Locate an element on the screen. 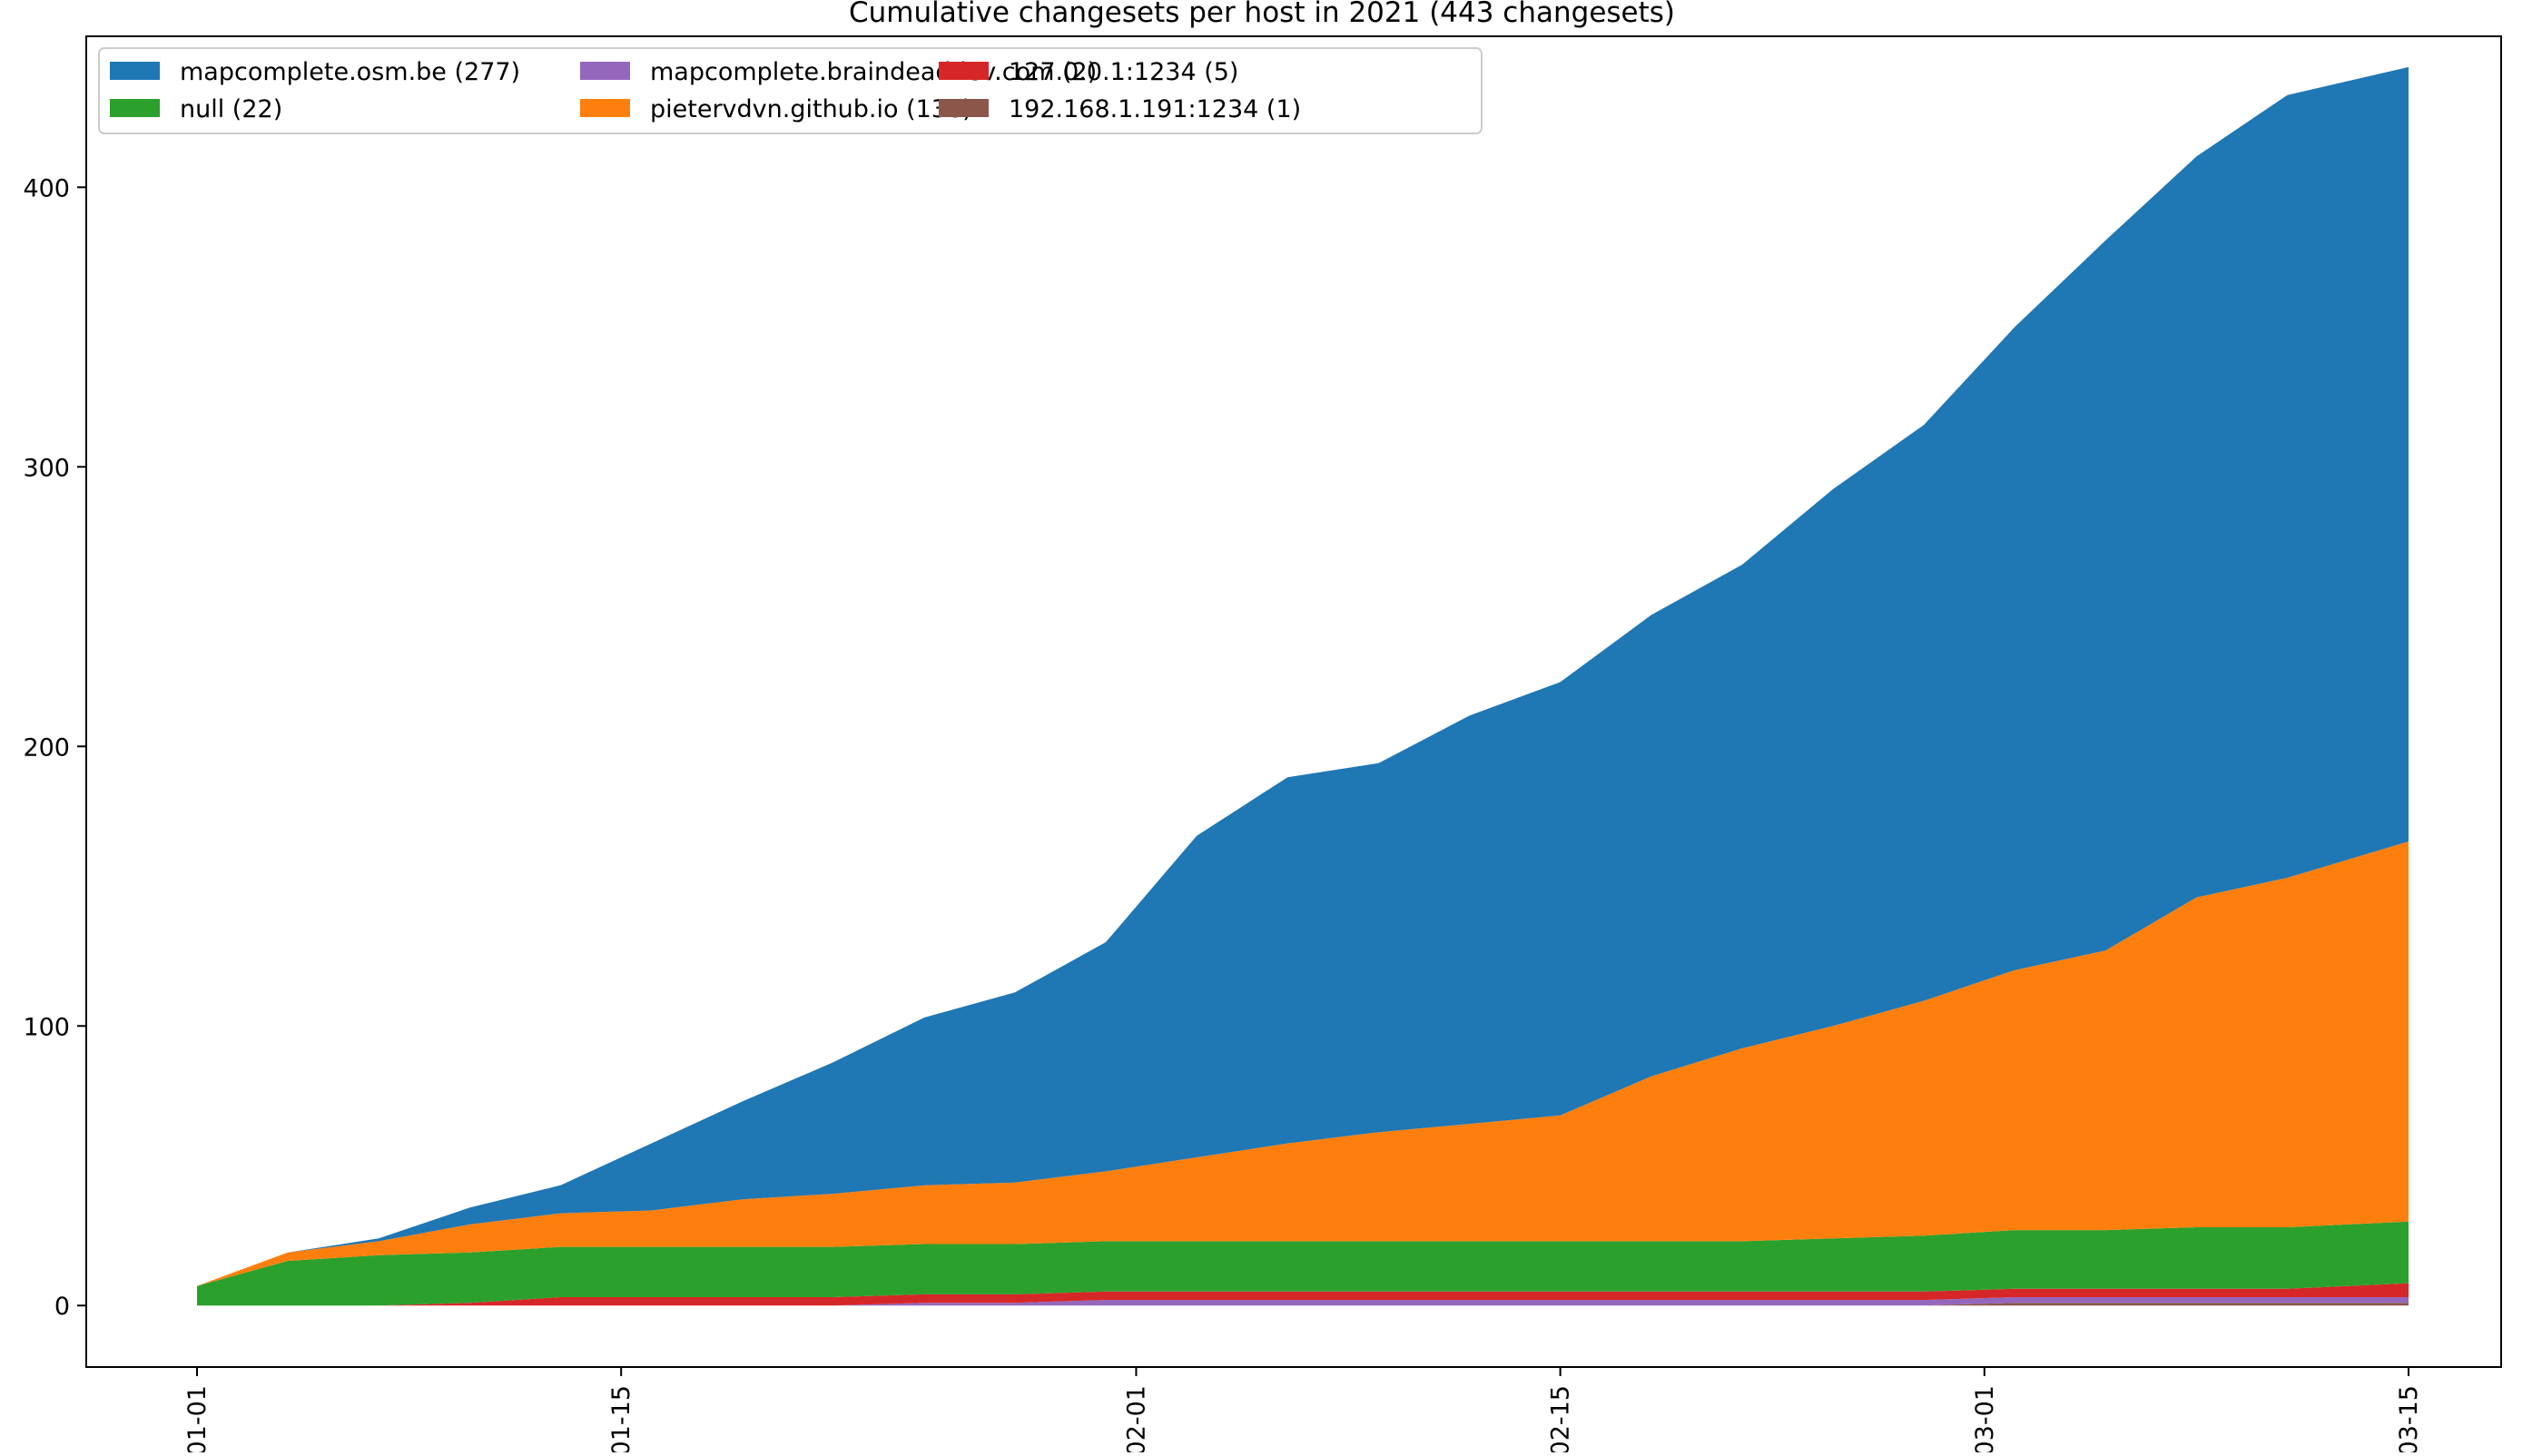 The height and width of the screenshot is (1456, 2542). y-axis: 0 100 200 300 400 is located at coordinates (54, 747).